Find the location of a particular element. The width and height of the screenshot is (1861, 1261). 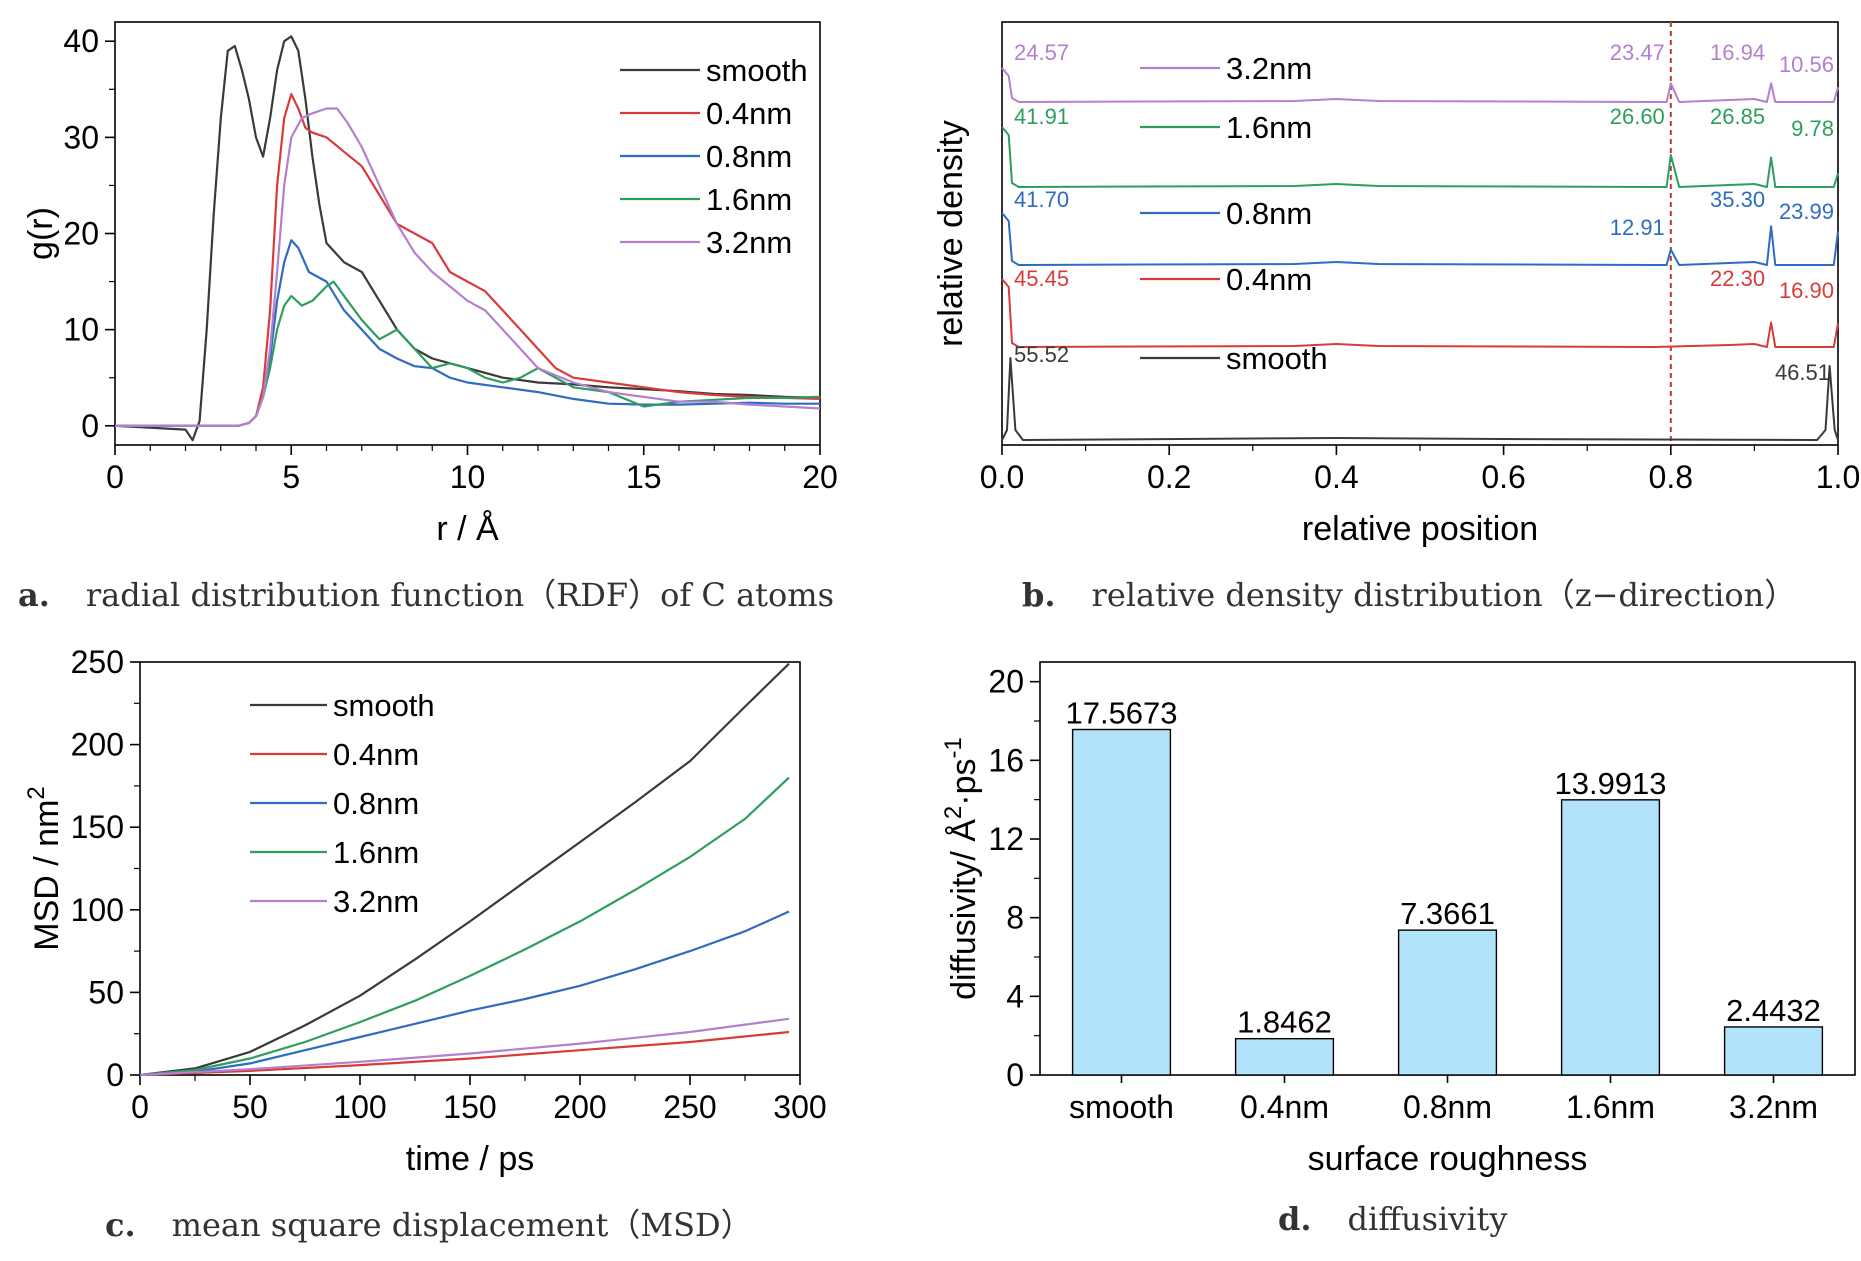

panel-d-bar-label-0.4nm: 1.8462 is located at coordinates (1284, 1022).